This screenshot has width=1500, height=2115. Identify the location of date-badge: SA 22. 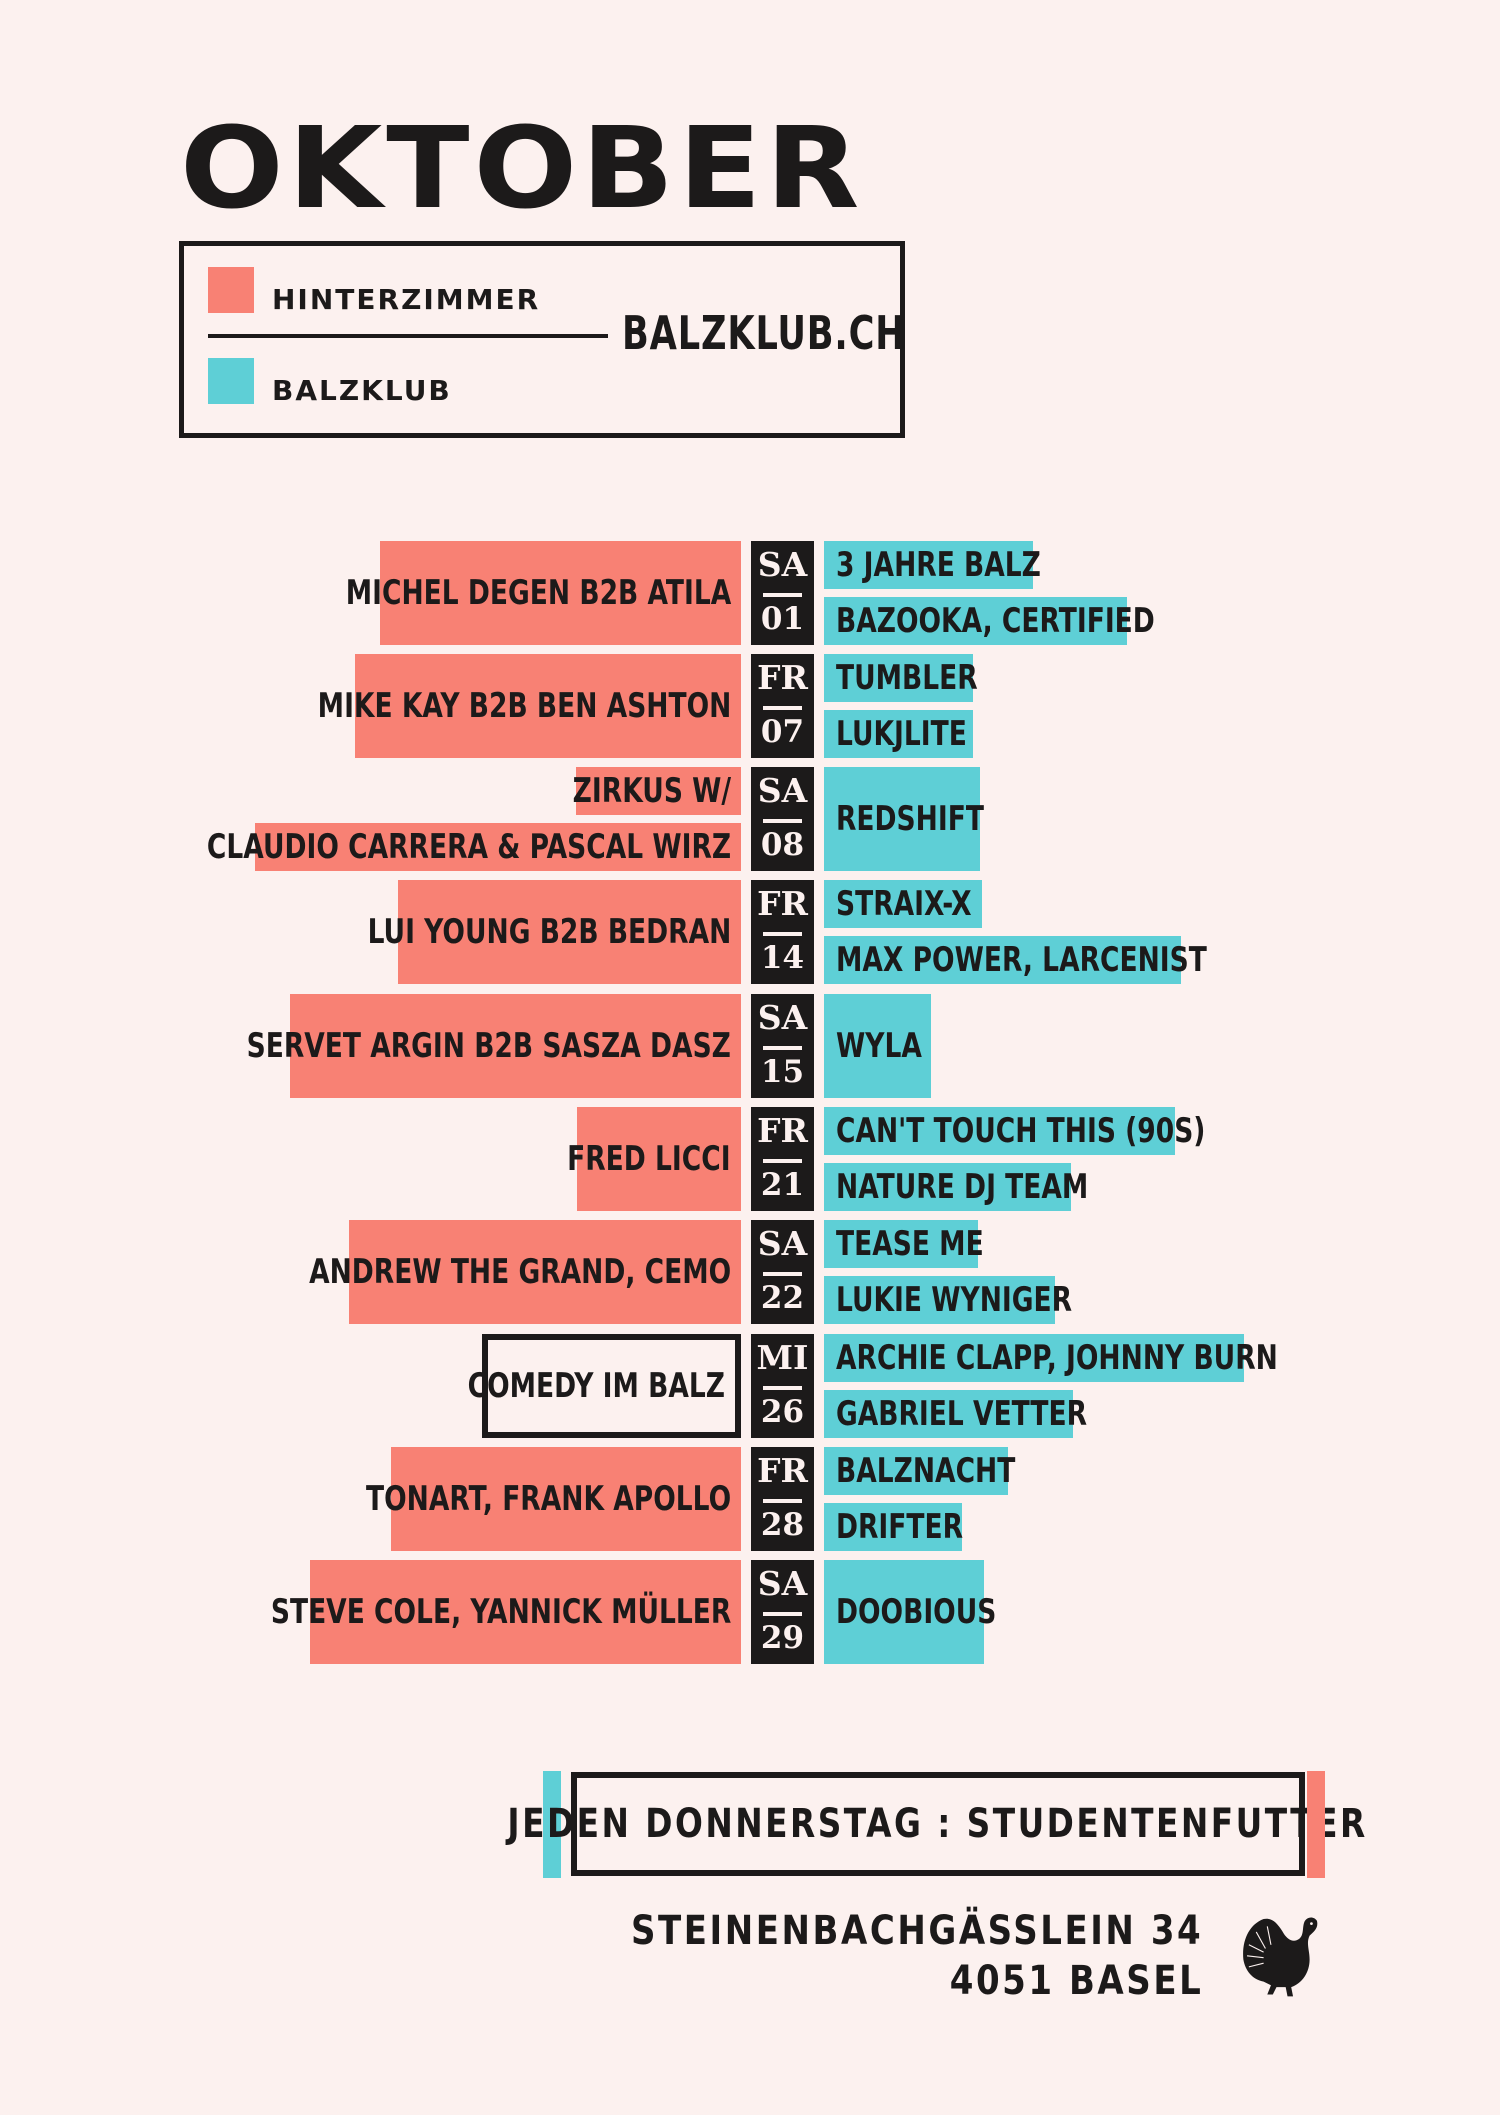
(782, 1272).